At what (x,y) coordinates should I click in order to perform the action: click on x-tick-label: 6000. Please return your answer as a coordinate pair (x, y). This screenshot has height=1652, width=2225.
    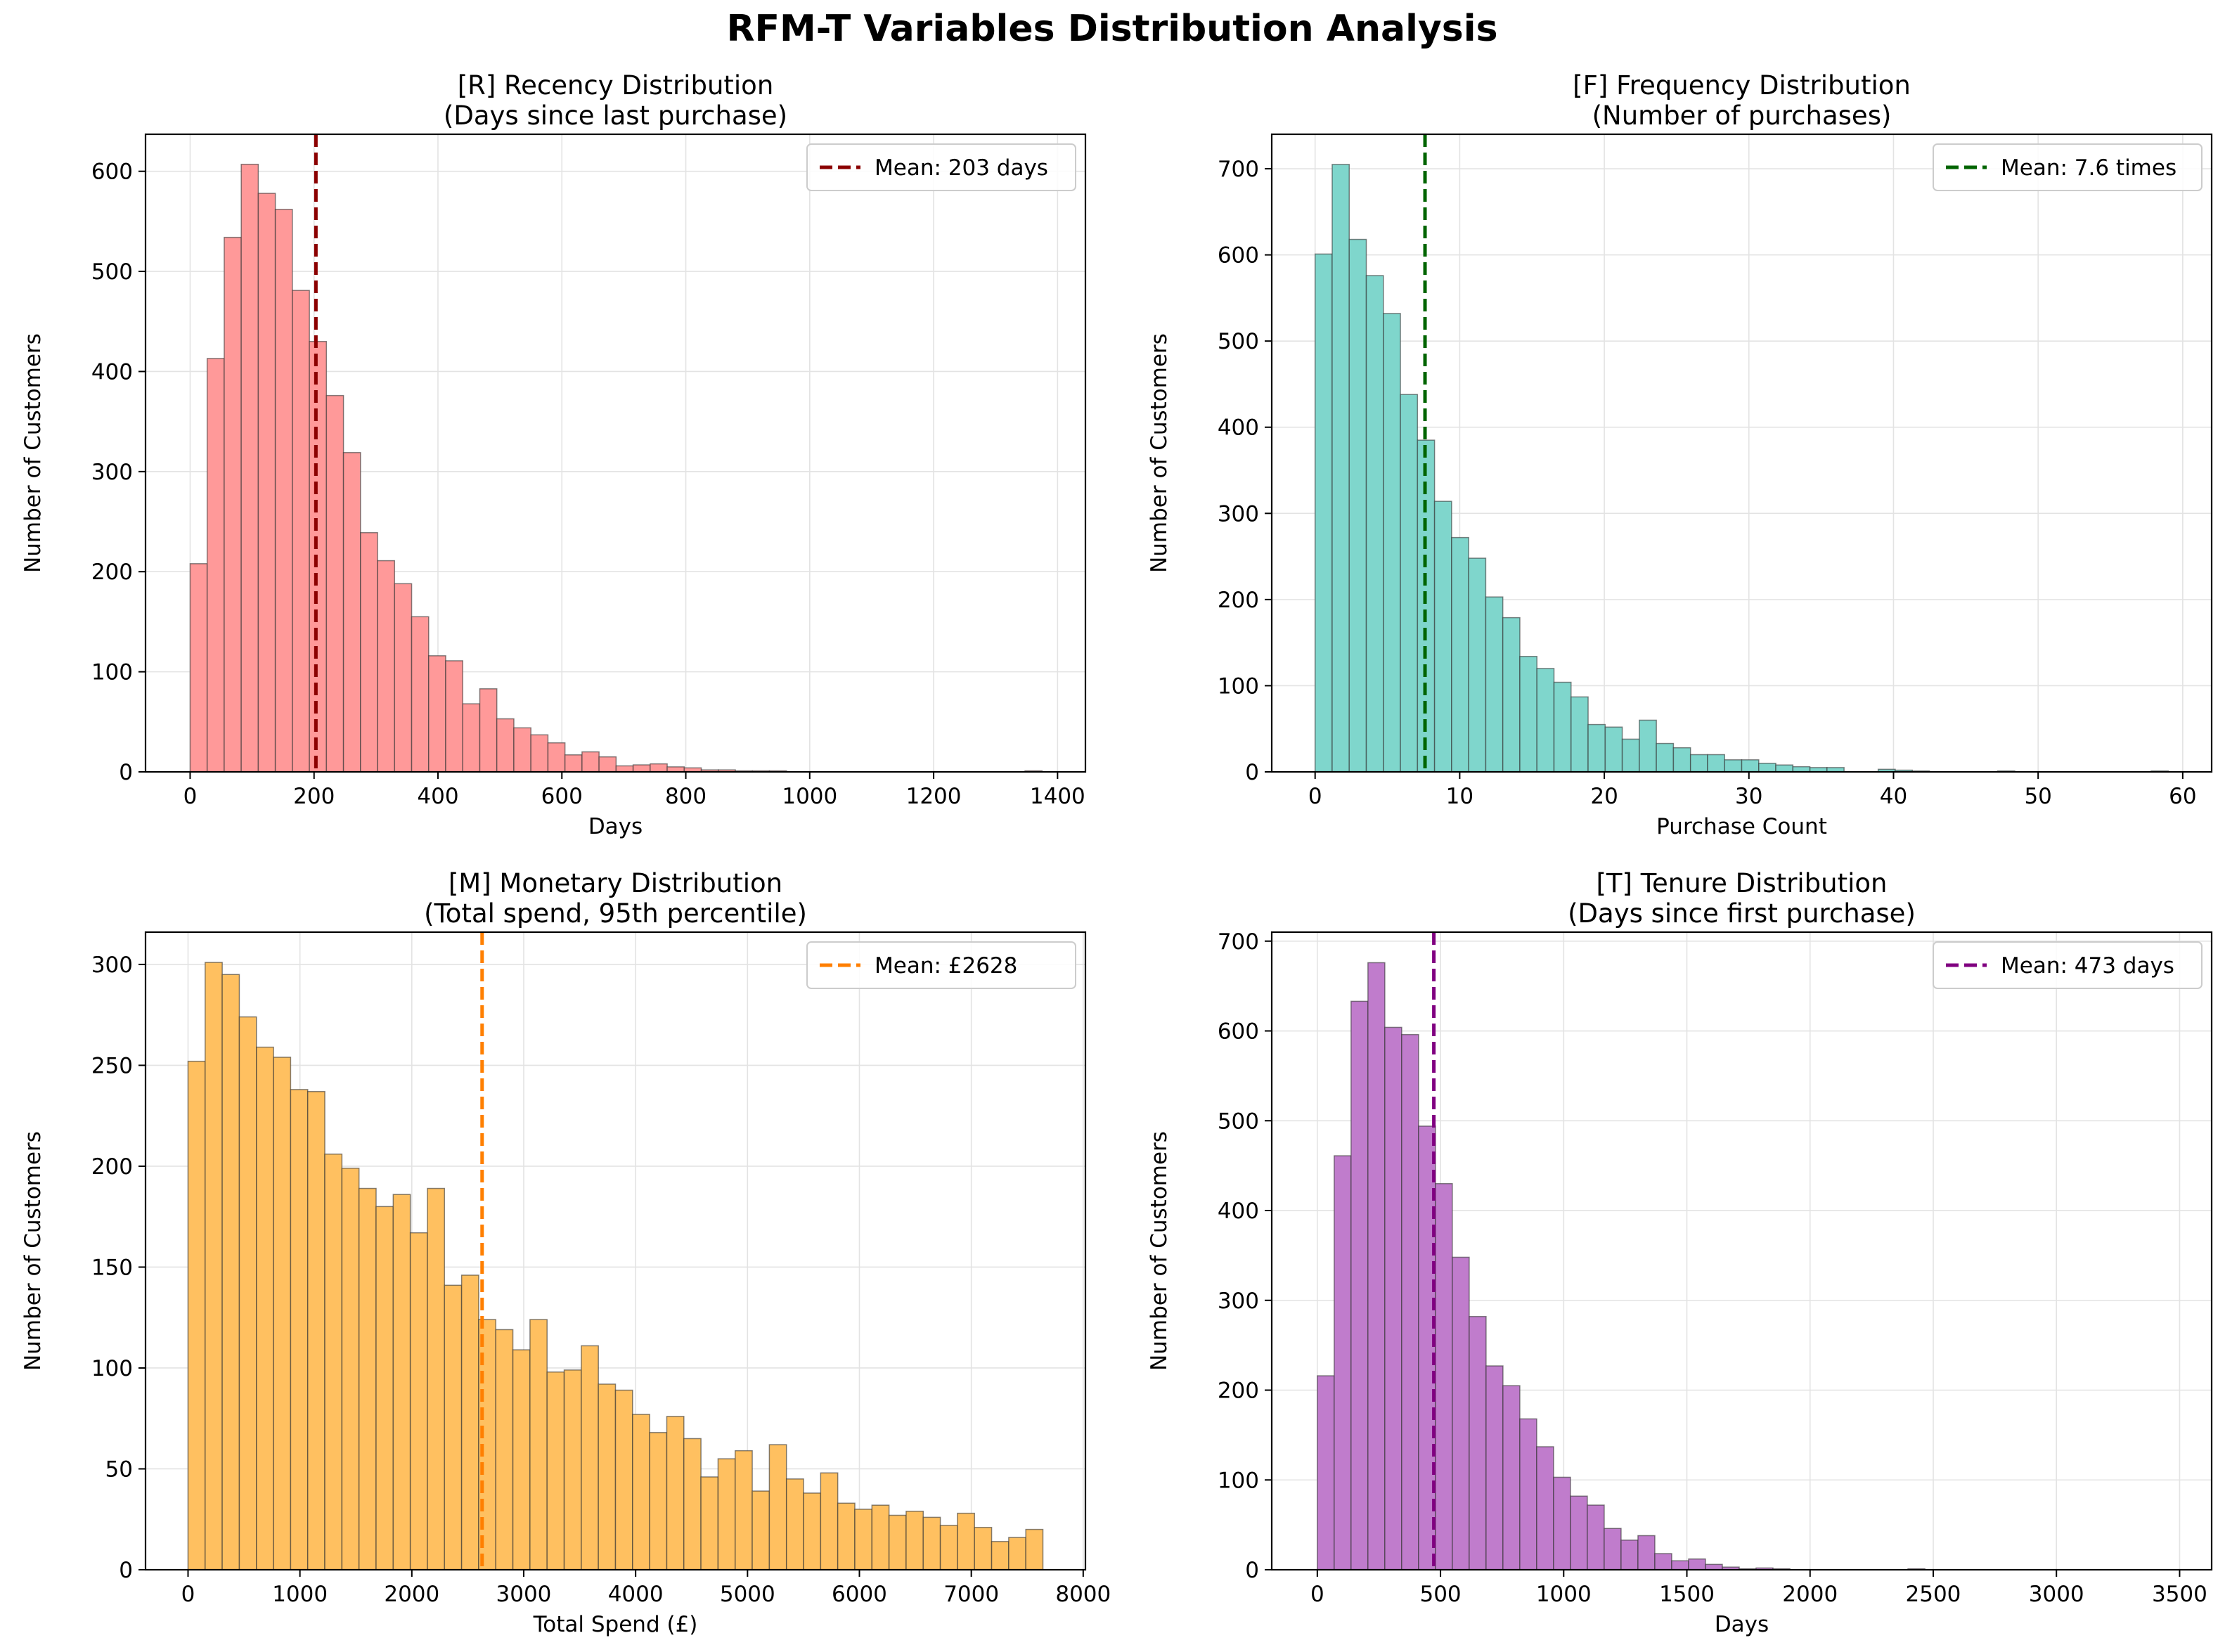
    Looking at the image, I should click on (859, 1594).